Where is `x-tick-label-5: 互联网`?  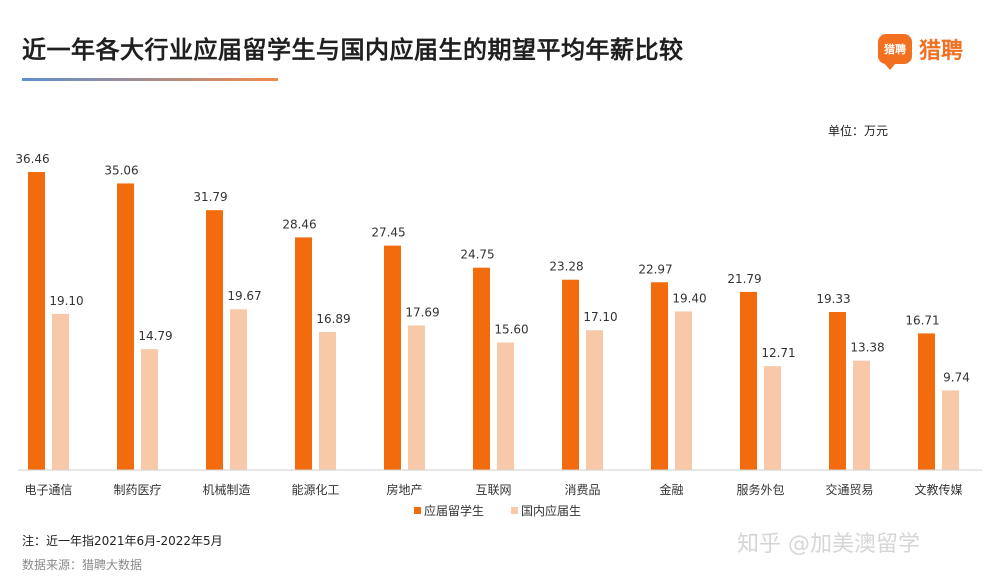 x-tick-label-5: 互联网 is located at coordinates (493, 490).